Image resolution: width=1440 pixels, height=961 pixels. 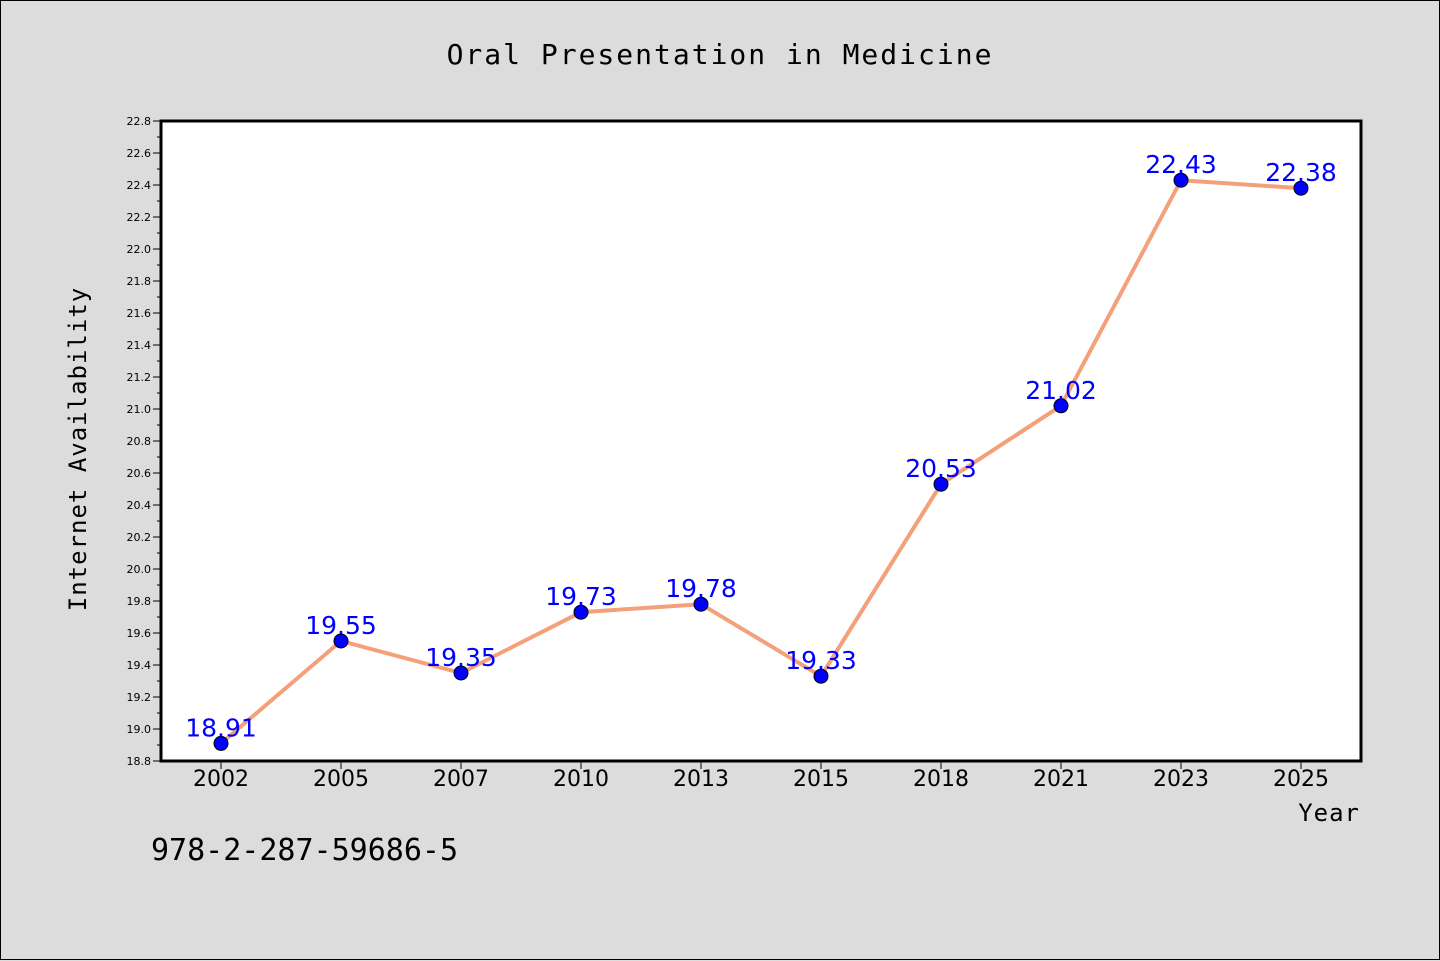 What do you see at coordinates (139, 665) in the screenshot?
I see `y-tick-label: 19.4` at bounding box center [139, 665].